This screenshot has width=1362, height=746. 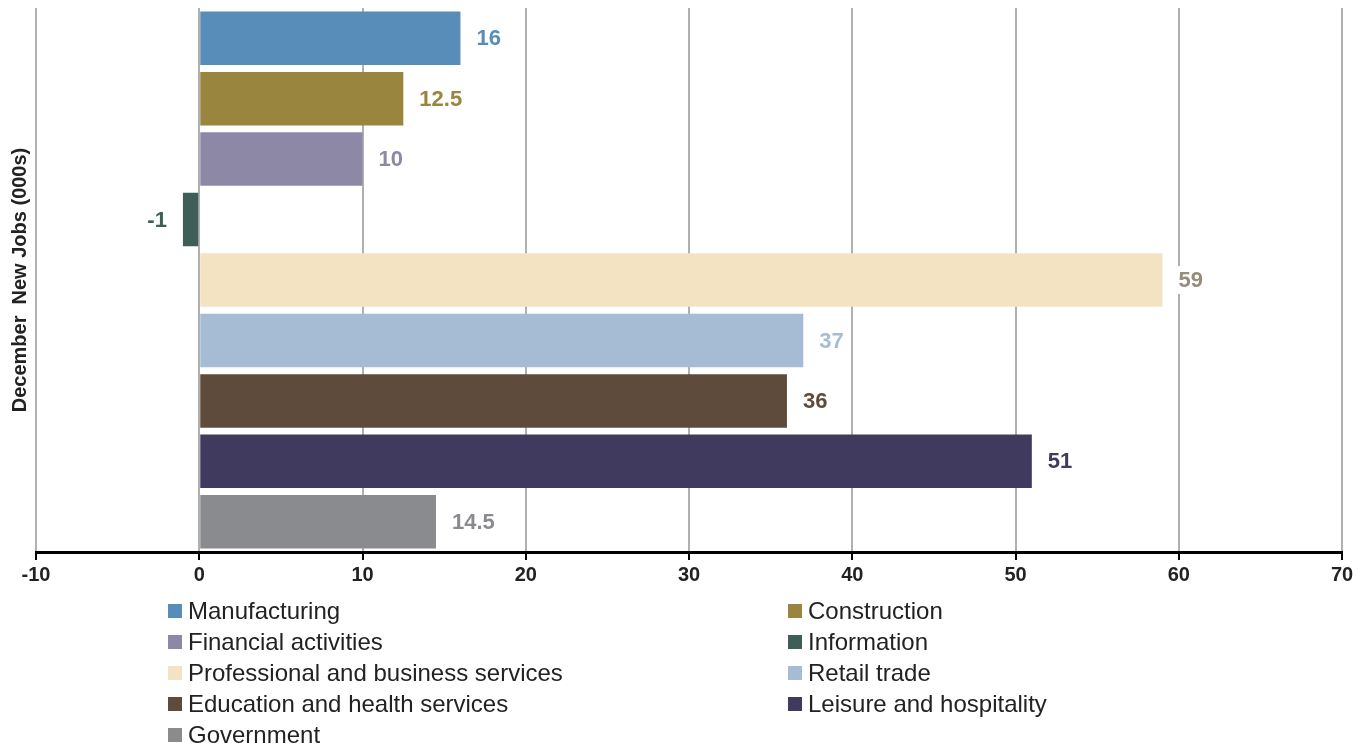 I want to click on legend-label: Construction, so click(x=875, y=611).